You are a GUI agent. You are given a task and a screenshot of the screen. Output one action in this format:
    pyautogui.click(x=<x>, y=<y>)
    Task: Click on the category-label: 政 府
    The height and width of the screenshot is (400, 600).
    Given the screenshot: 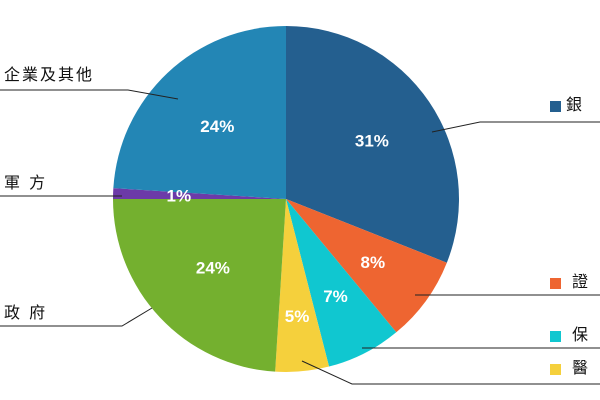 What is the action you would take?
    pyautogui.click(x=25, y=312)
    